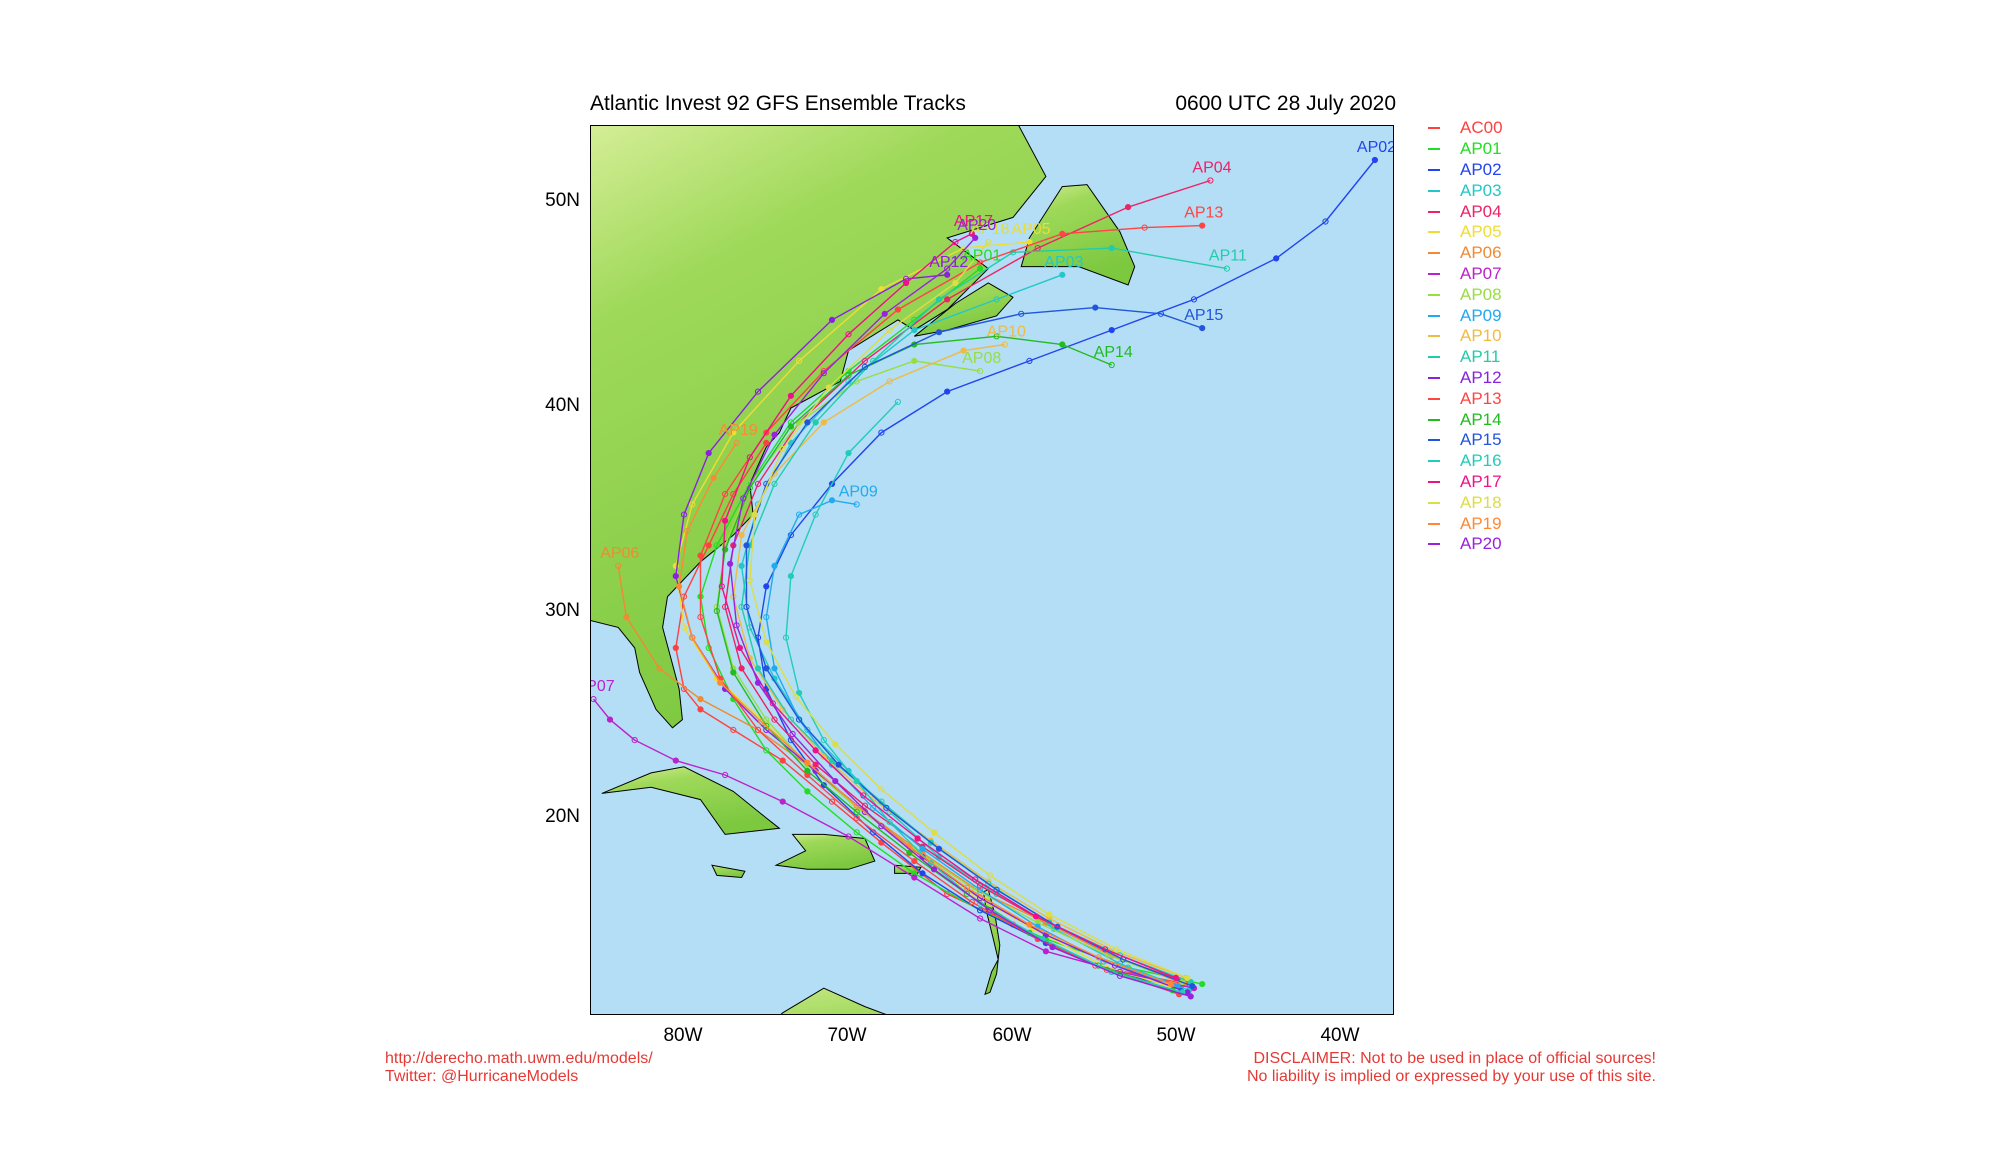  I want to click on lat-label-40n: 40N, so click(562, 405).